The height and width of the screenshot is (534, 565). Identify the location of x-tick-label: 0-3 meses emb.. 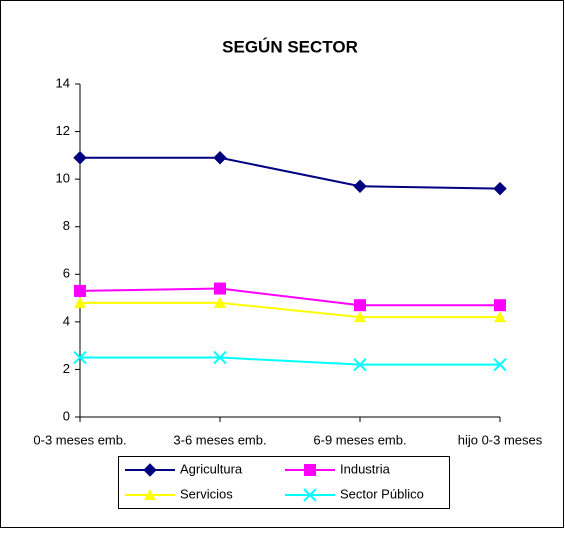
(79, 439).